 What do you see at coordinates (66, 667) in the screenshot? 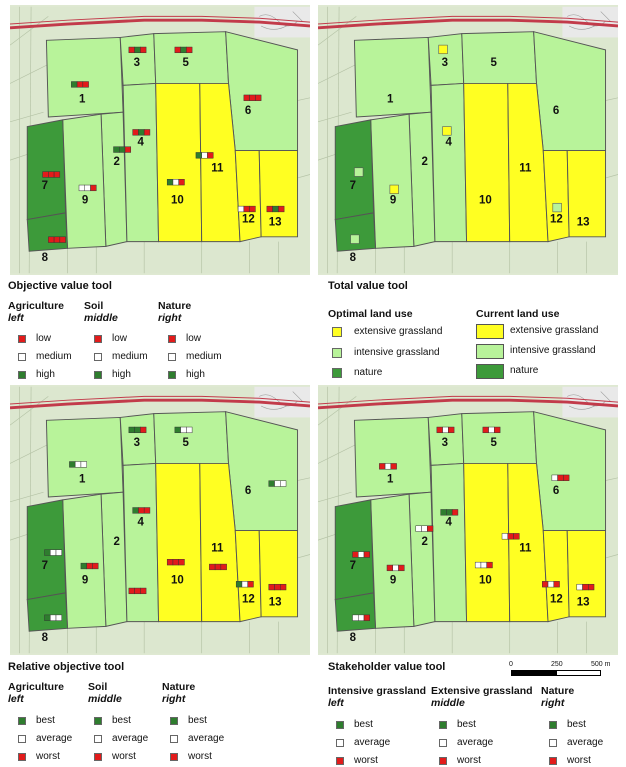
I see `panel-title: Relative objective tool` at bounding box center [66, 667].